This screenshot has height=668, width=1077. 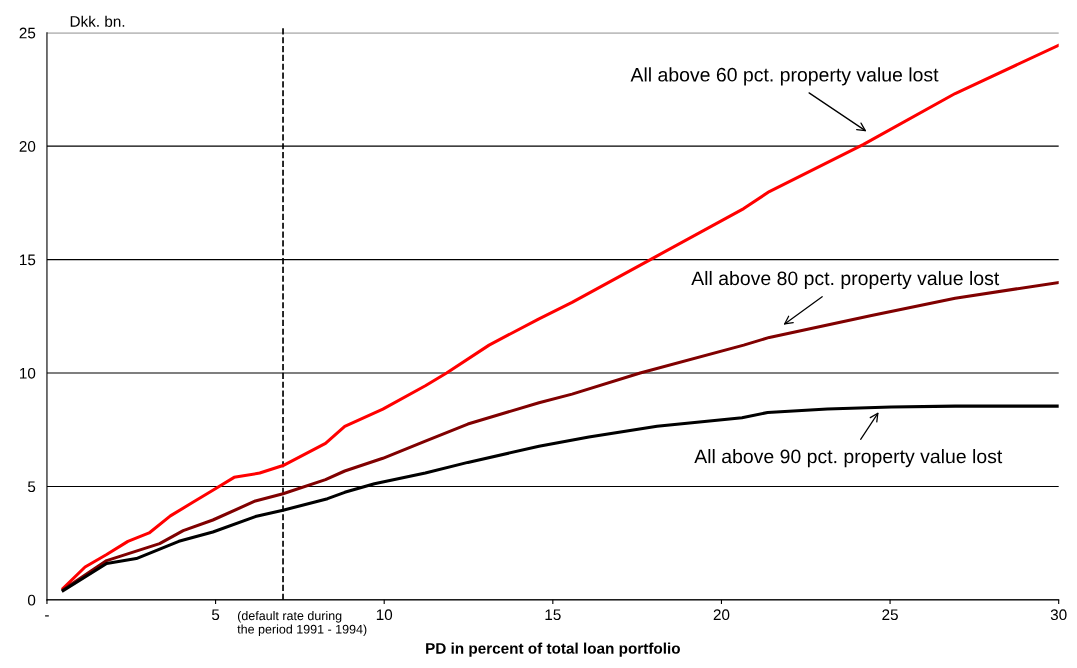 What do you see at coordinates (890, 615) in the screenshot?
I see `x-tick-label: 25` at bounding box center [890, 615].